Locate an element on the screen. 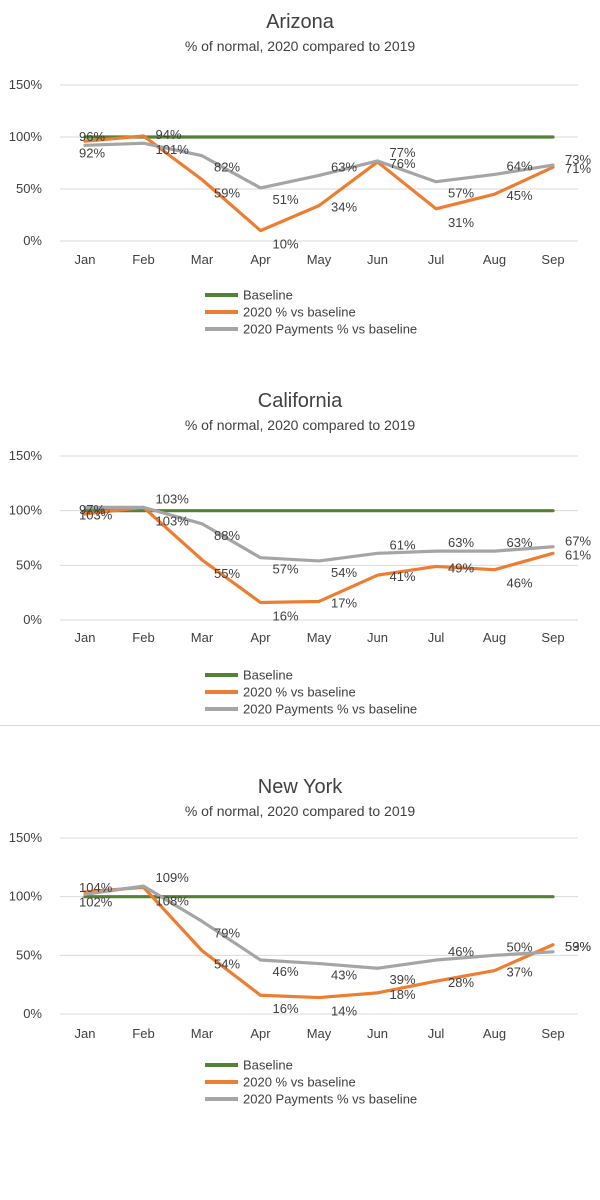 This screenshot has width=600, height=1200. data-label: 31% is located at coordinates (461, 222).